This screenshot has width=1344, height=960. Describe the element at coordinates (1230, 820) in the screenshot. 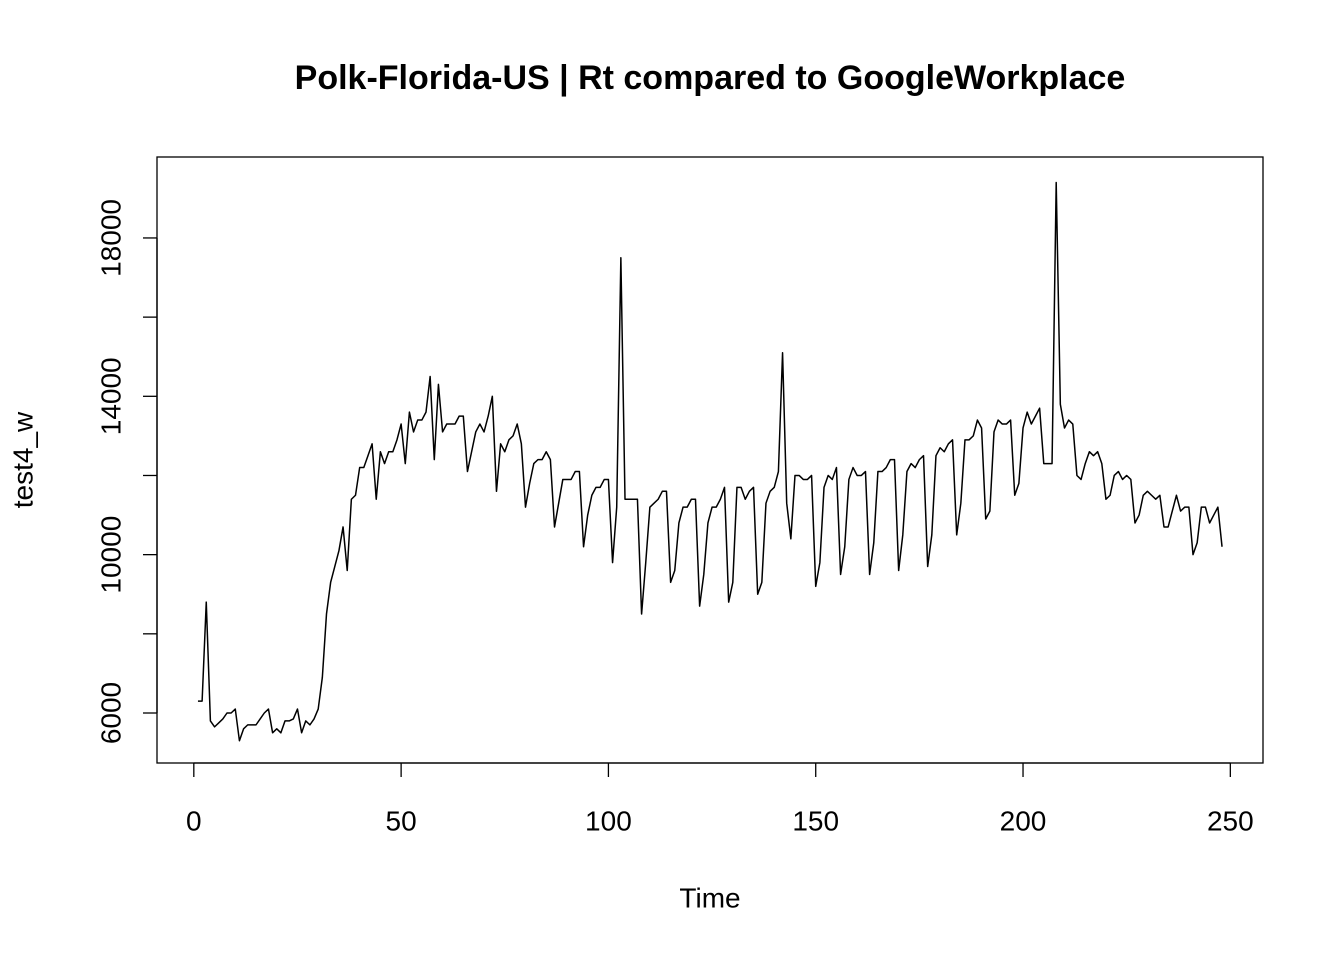

I see `x-tick-label: 250` at that location.